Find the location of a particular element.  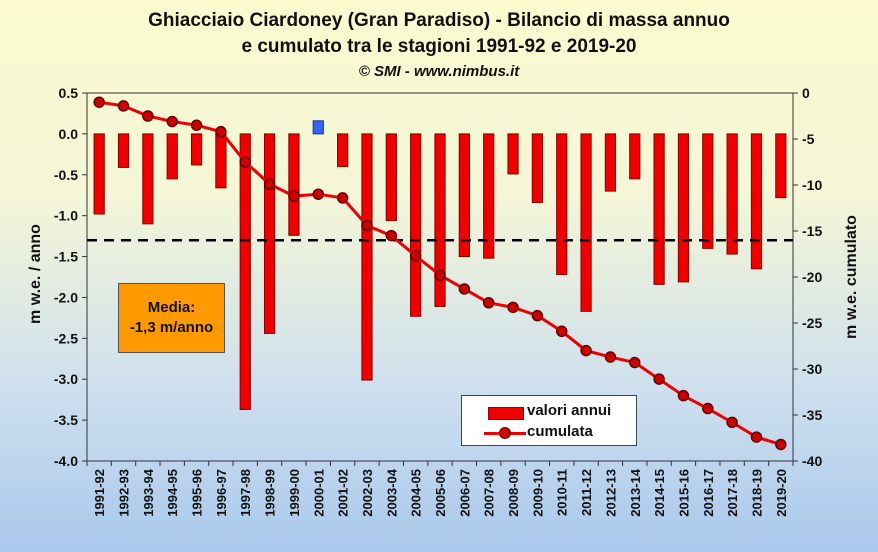

y-tick-label: 0.5 is located at coordinates (69, 93).